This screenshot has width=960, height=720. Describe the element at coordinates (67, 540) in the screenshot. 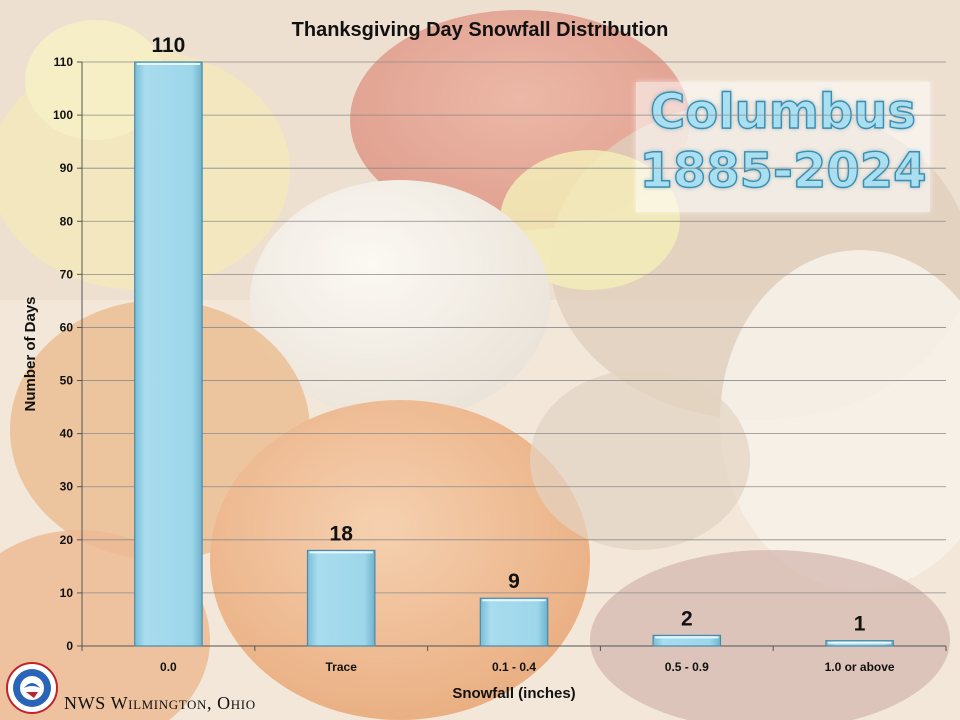

I see `y-tick-label: 20` at that location.